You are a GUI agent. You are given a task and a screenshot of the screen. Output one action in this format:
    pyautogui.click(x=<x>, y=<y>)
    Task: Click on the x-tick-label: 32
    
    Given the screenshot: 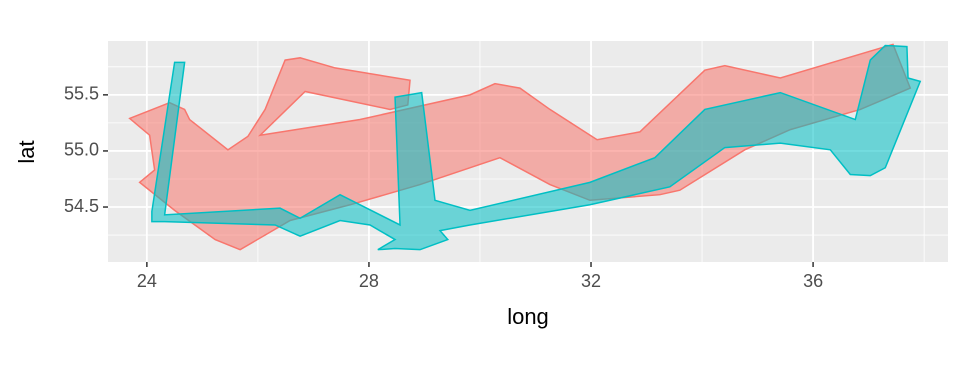 What is the action you would take?
    pyautogui.click(x=591, y=281)
    